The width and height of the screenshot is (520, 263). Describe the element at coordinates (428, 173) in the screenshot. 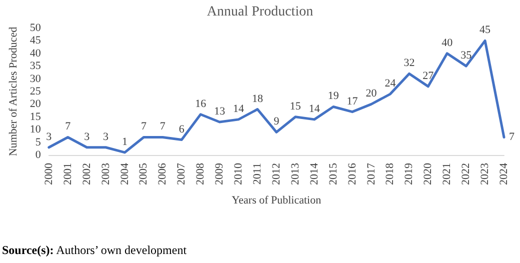

I see `x-tick-label: 2020` at that location.